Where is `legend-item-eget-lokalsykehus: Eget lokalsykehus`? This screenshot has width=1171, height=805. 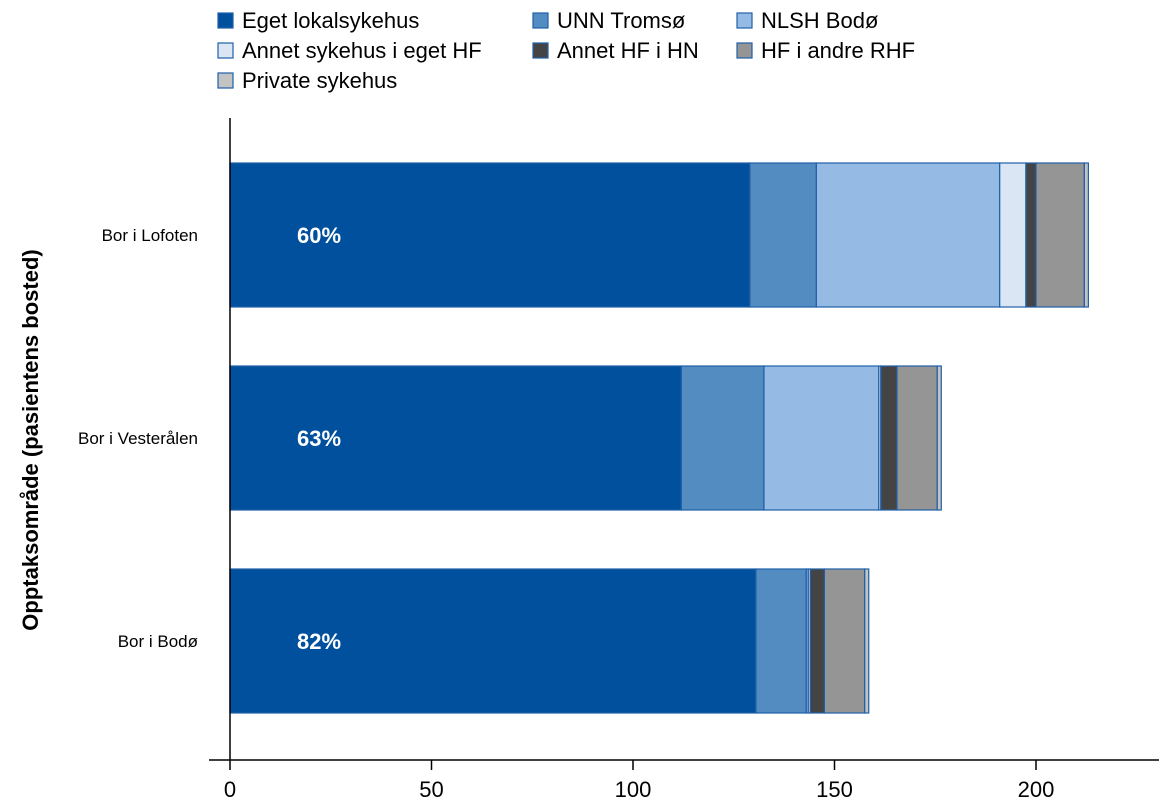 legend-item-eget-lokalsykehus: Eget lokalsykehus is located at coordinates (318, 20).